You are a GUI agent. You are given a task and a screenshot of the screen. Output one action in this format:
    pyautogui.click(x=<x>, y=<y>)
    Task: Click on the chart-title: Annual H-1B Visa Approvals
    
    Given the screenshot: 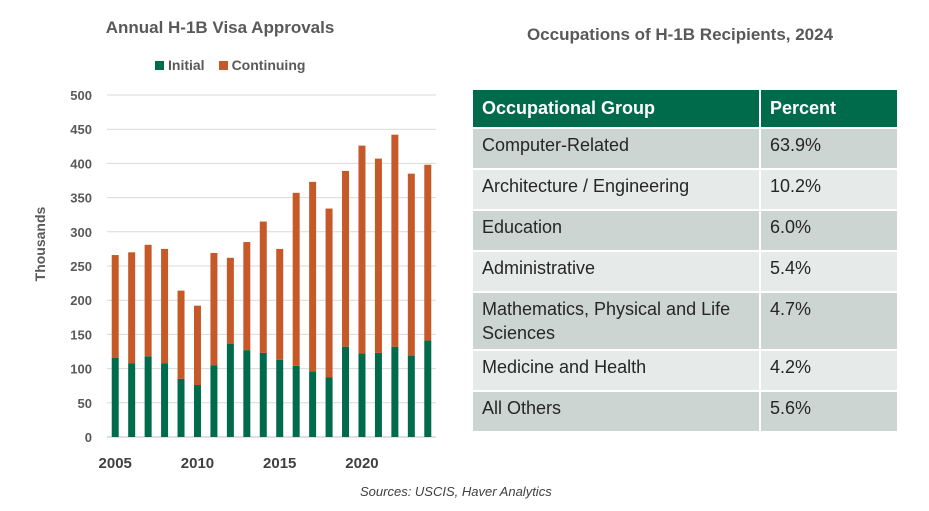 What is the action you would take?
    pyautogui.click(x=220, y=27)
    